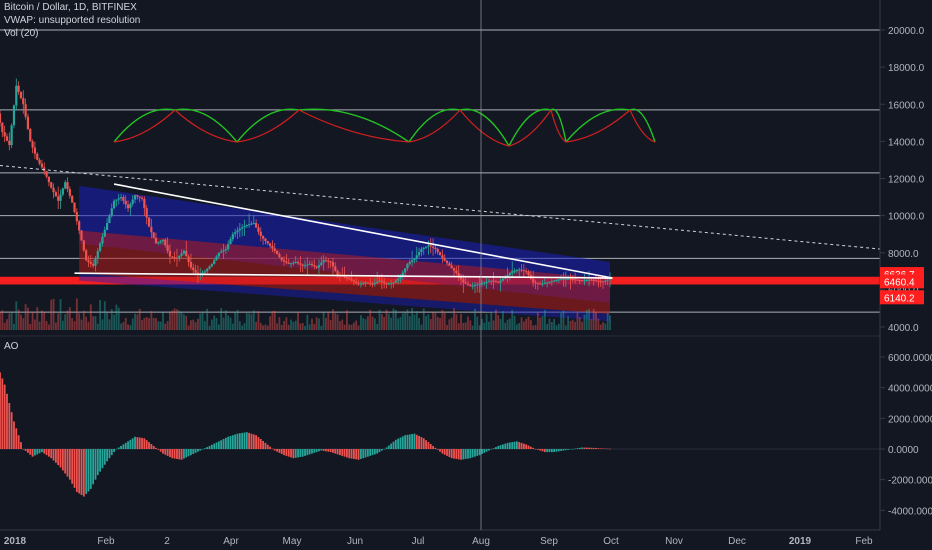 The width and height of the screenshot is (932, 550). I want to click on vwap-legend: VWAP: unsupported resolution, so click(72, 20).